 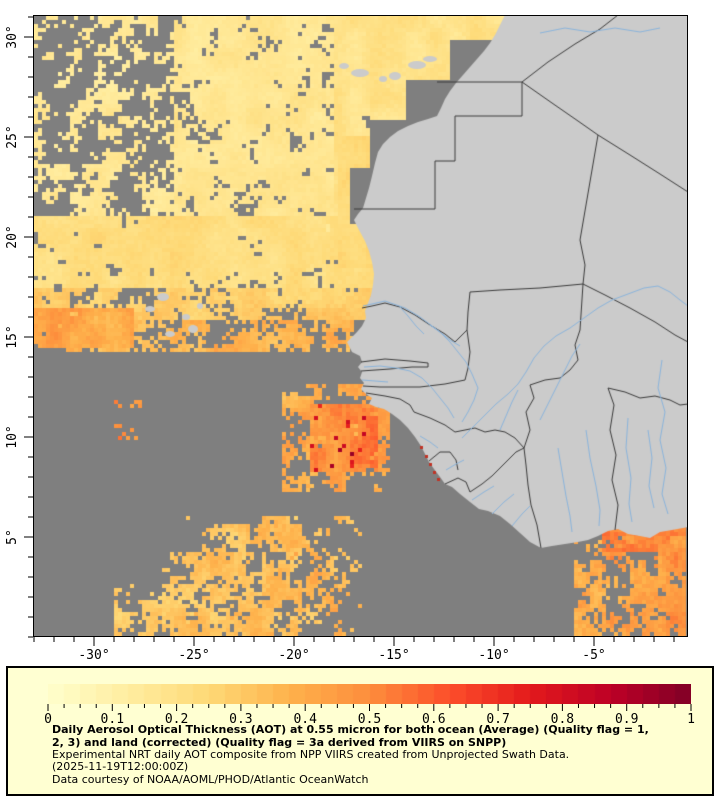 I want to click on y-axis-tick-label: 25°, so click(x=12, y=136).